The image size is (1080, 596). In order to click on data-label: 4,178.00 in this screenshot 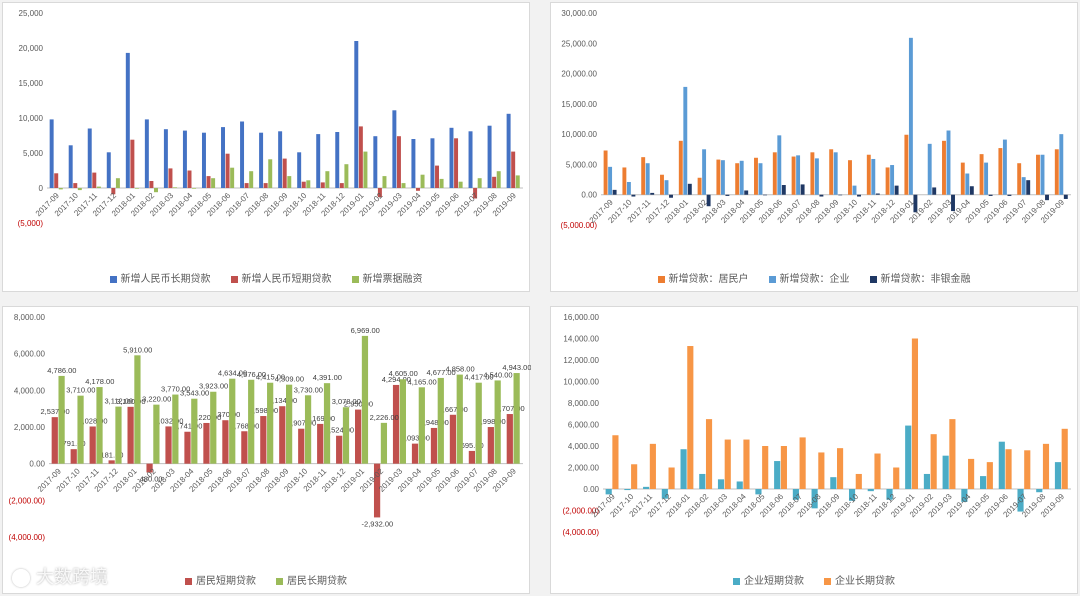, I will do `click(99, 381)`.